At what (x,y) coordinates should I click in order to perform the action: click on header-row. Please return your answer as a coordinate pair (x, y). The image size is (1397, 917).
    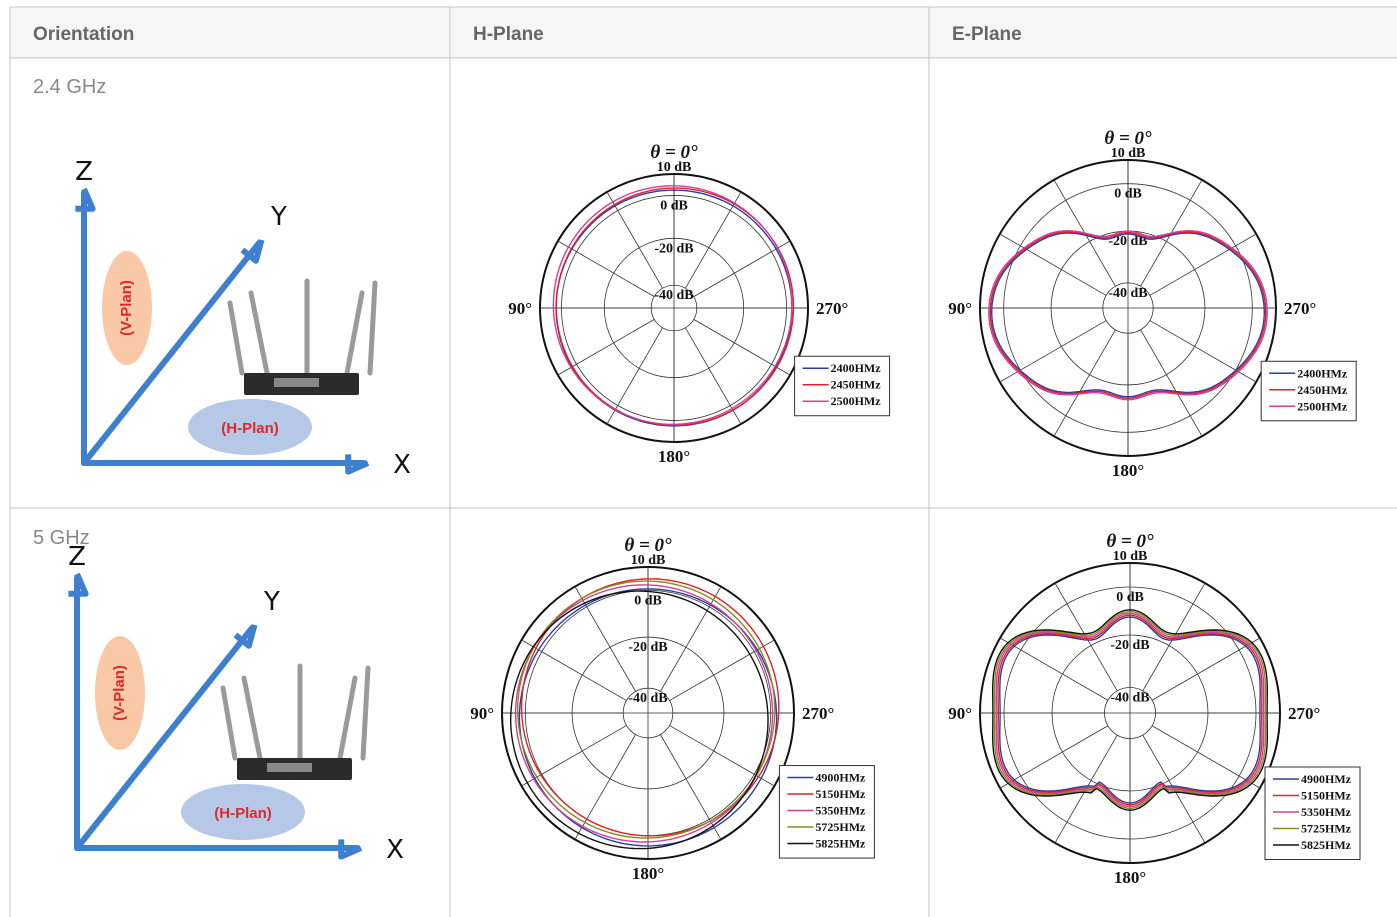
    Looking at the image, I should click on (703, 32).